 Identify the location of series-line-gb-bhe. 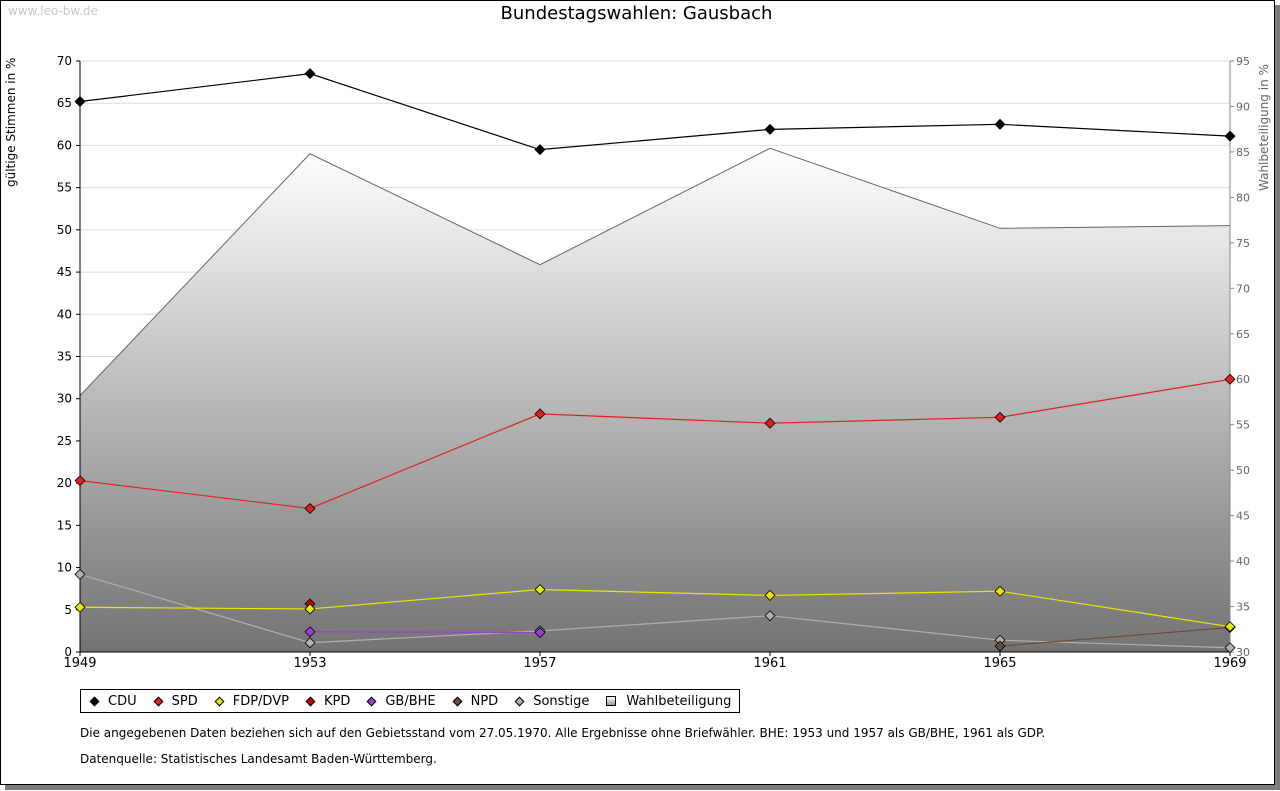
(425, 632).